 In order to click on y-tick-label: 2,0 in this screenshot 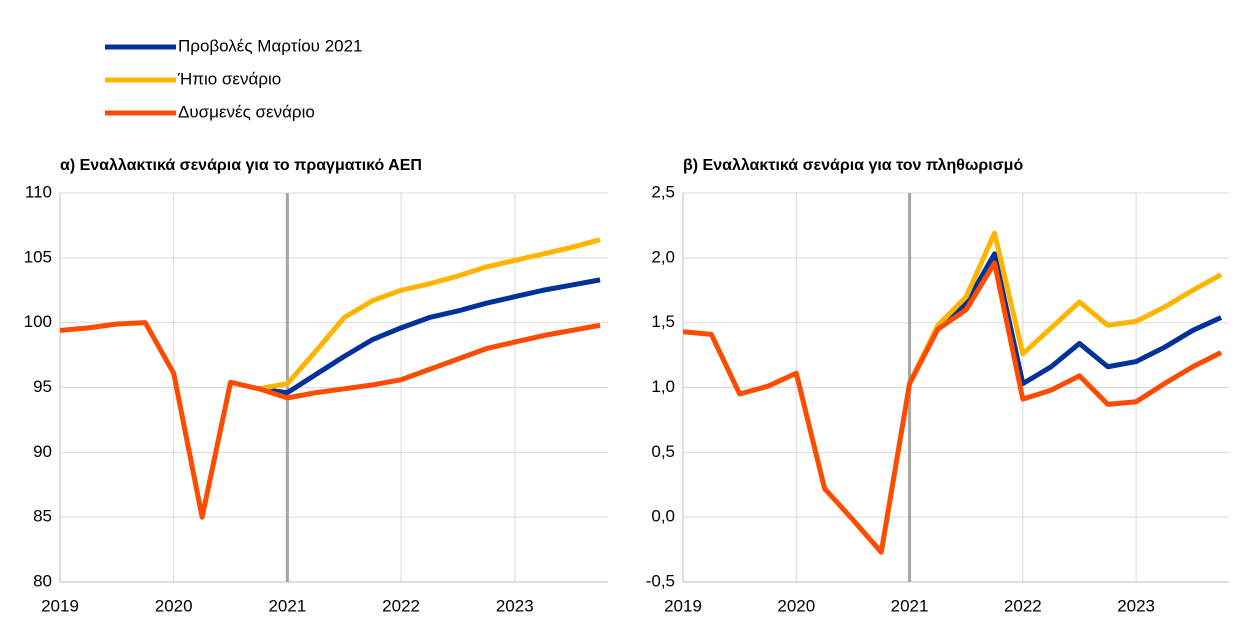, I will do `click(663, 256)`.